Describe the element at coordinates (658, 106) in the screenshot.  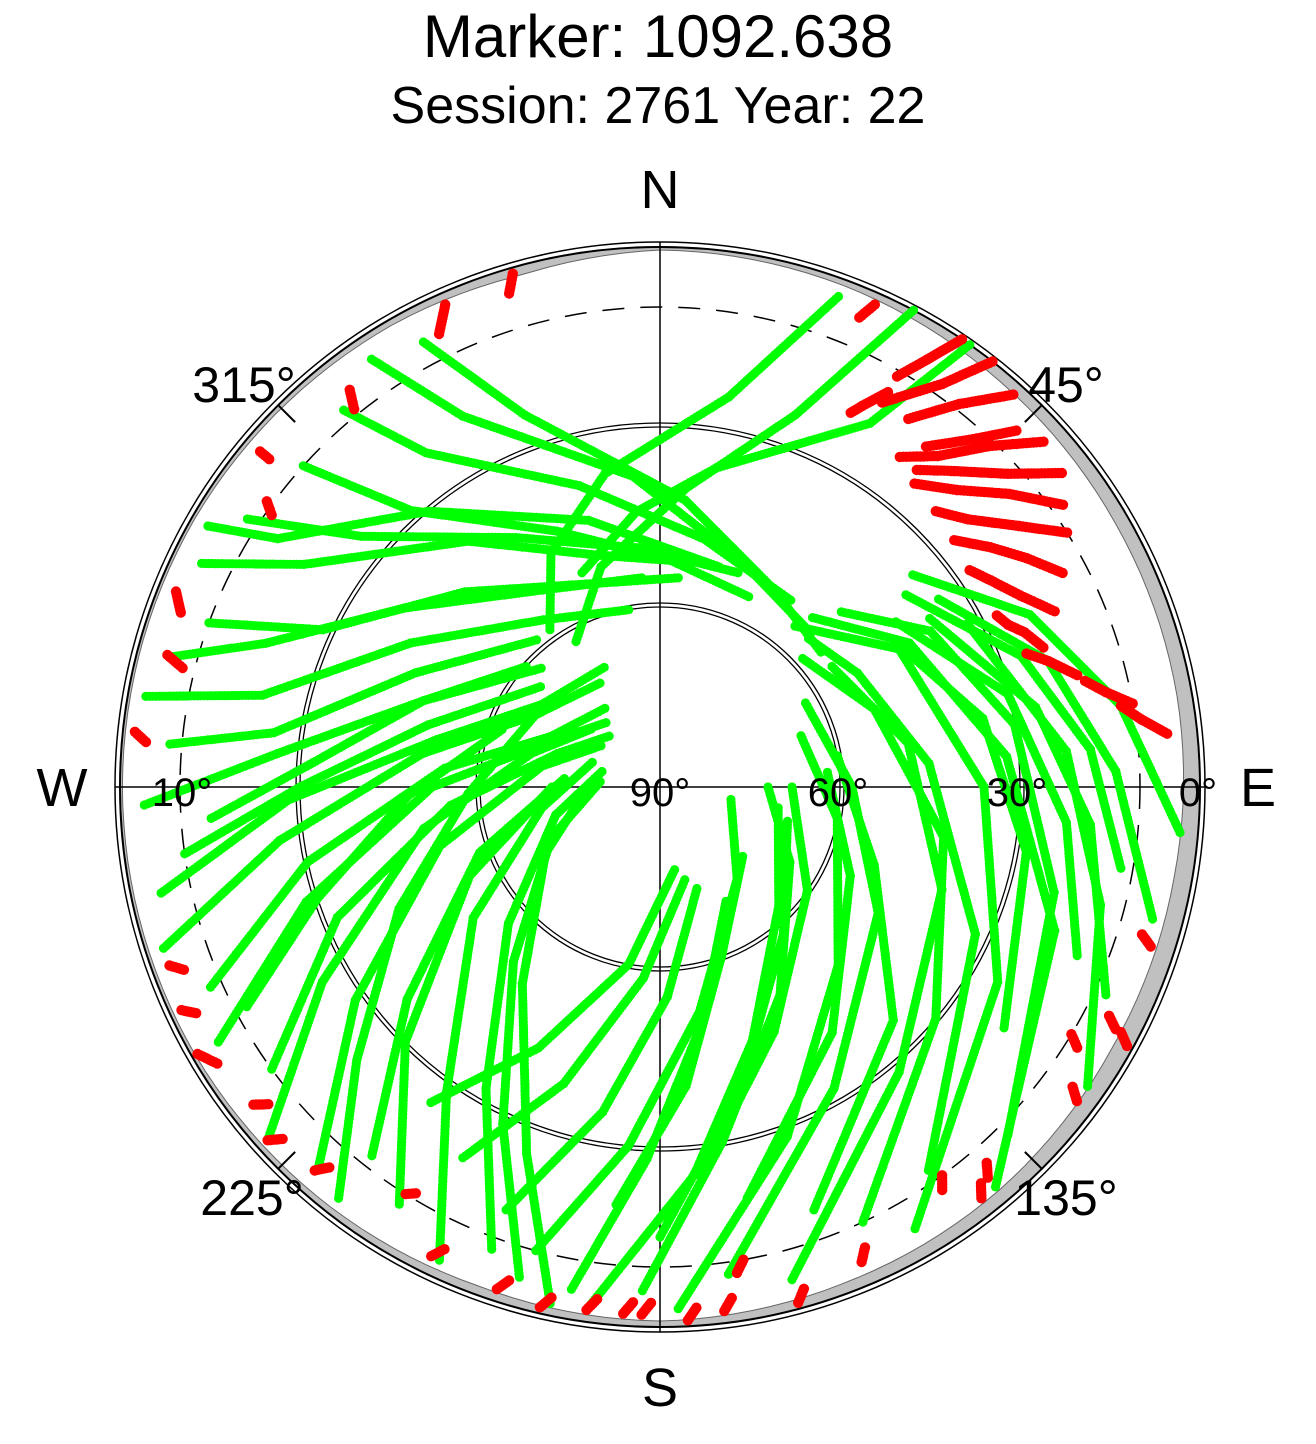
I see `chart-subtitle: Session: 2761 Year: 22` at that location.